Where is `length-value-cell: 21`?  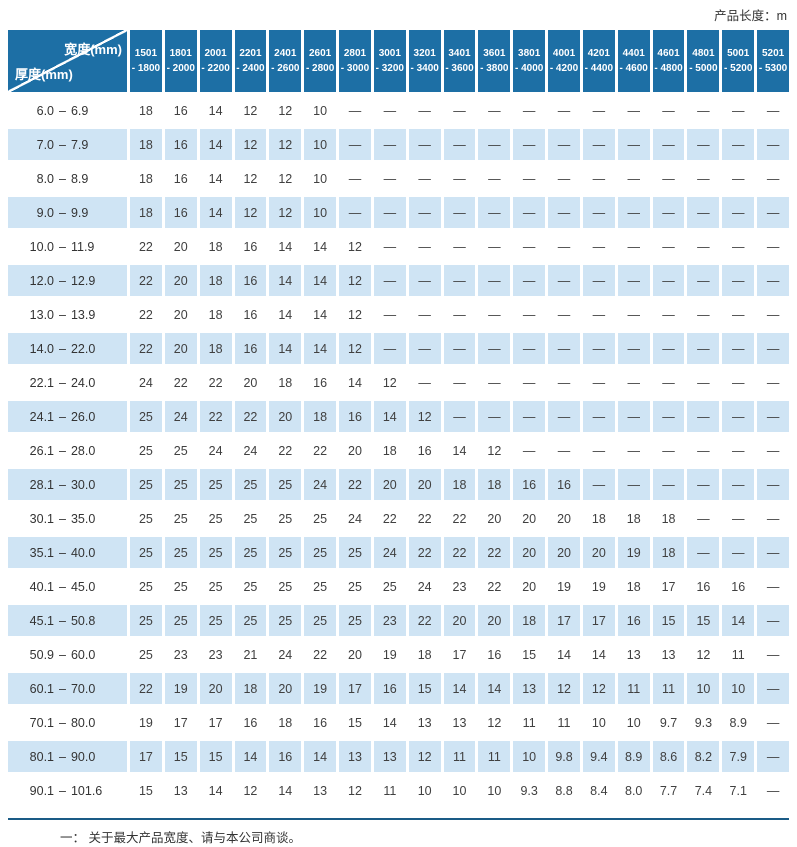 length-value-cell: 21 is located at coordinates (250, 654).